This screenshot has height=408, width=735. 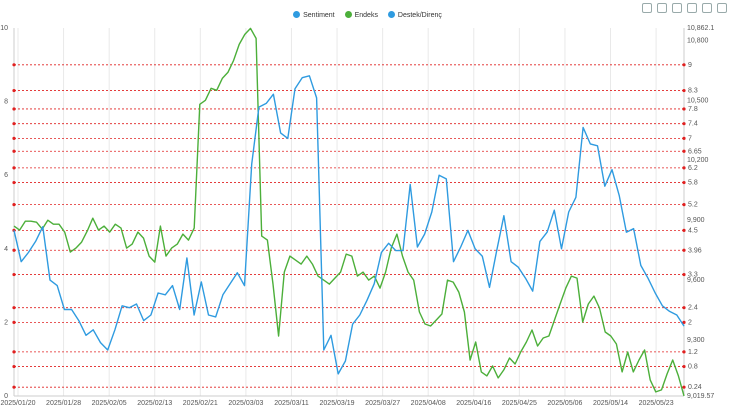 I want to click on level-label: 7.4, so click(x=693, y=124).